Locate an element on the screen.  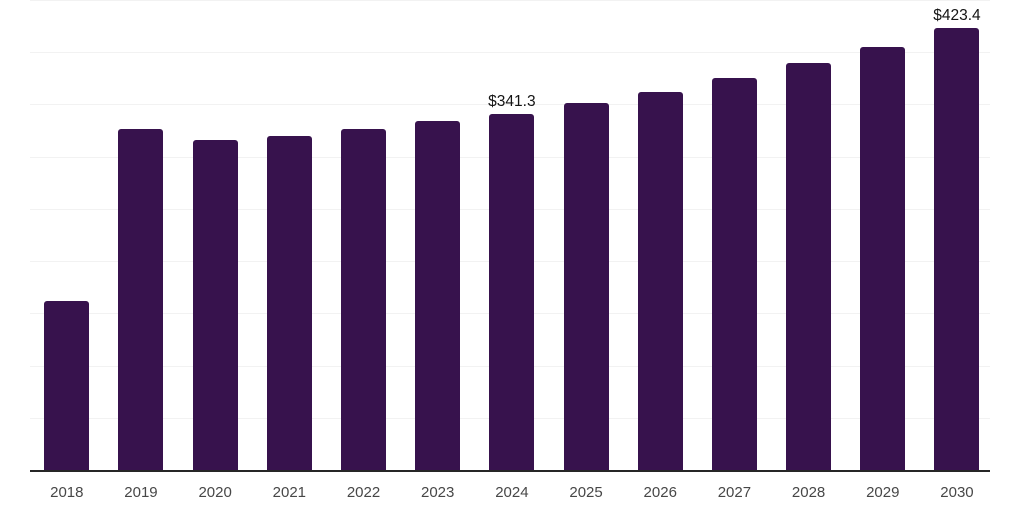
x-axis-label-2028: 2028 is located at coordinates (808, 492).